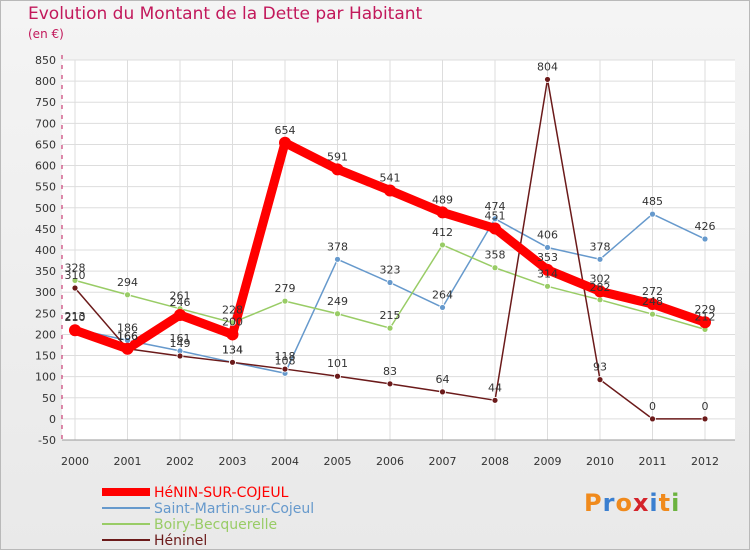  Describe the element at coordinates (45, 292) in the screenshot. I see `y-tick-label: 300` at that location.